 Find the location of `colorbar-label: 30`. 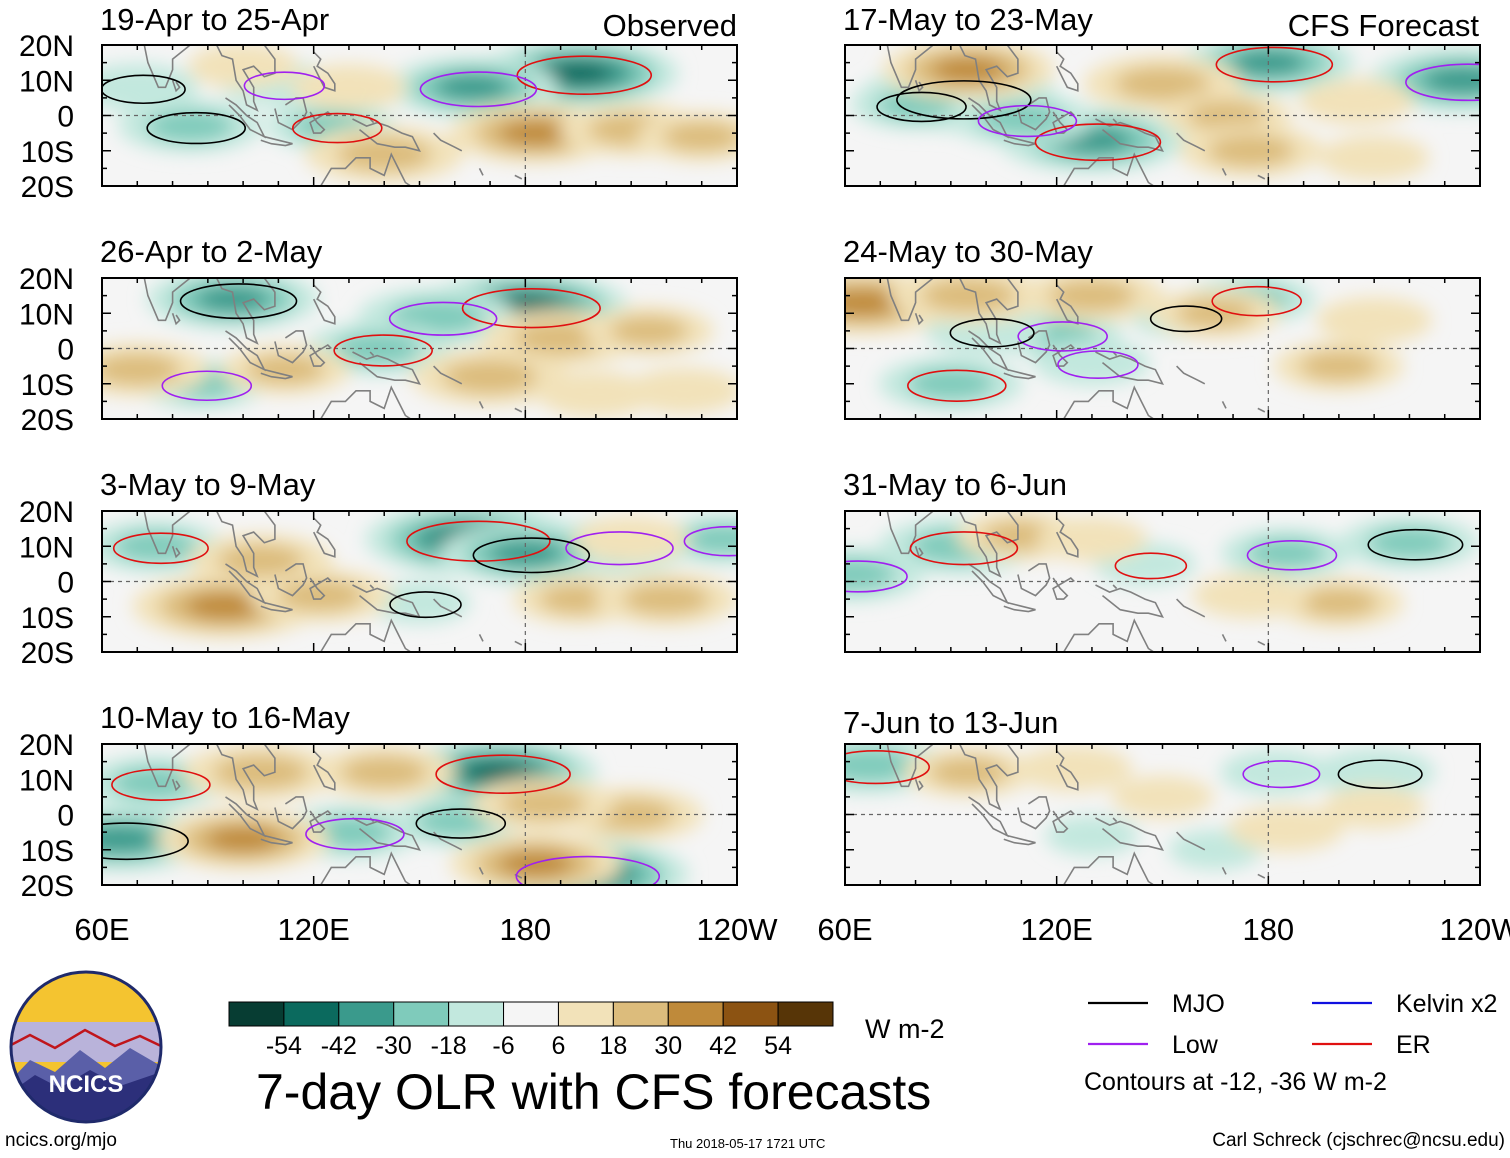

colorbar-label: 30 is located at coordinates (668, 1046).